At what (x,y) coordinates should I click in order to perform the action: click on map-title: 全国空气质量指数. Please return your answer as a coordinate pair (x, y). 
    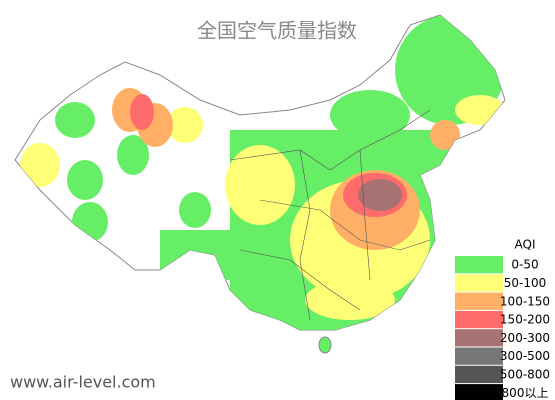
    Looking at the image, I should click on (277, 31).